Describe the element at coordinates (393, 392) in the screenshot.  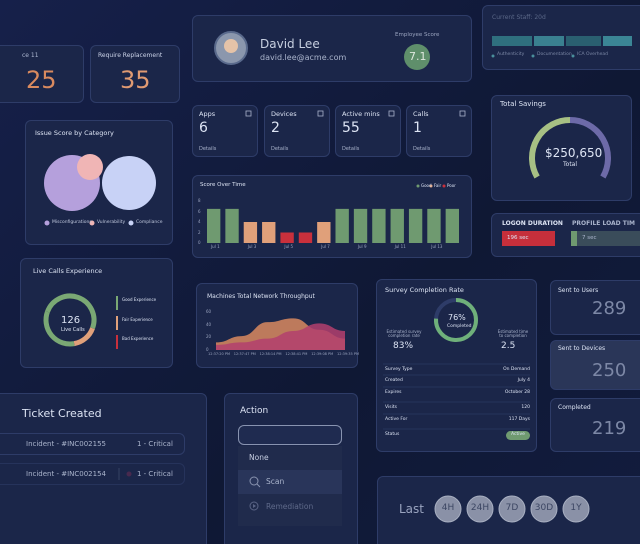
I see `row-label: Expires` at that location.